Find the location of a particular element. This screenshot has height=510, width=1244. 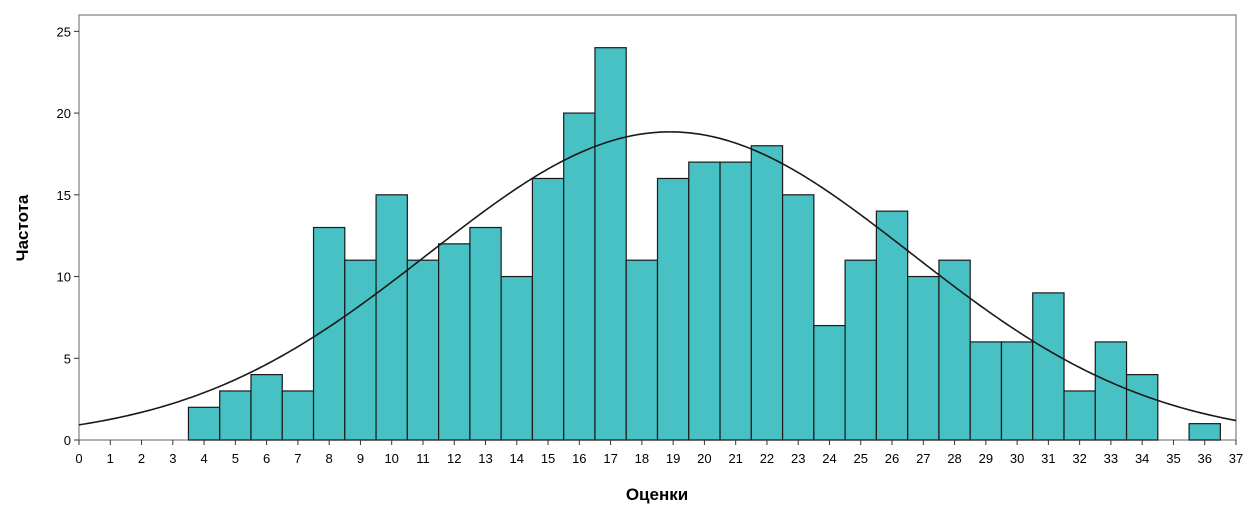

x-tick-label: 15 is located at coordinates (548, 458).